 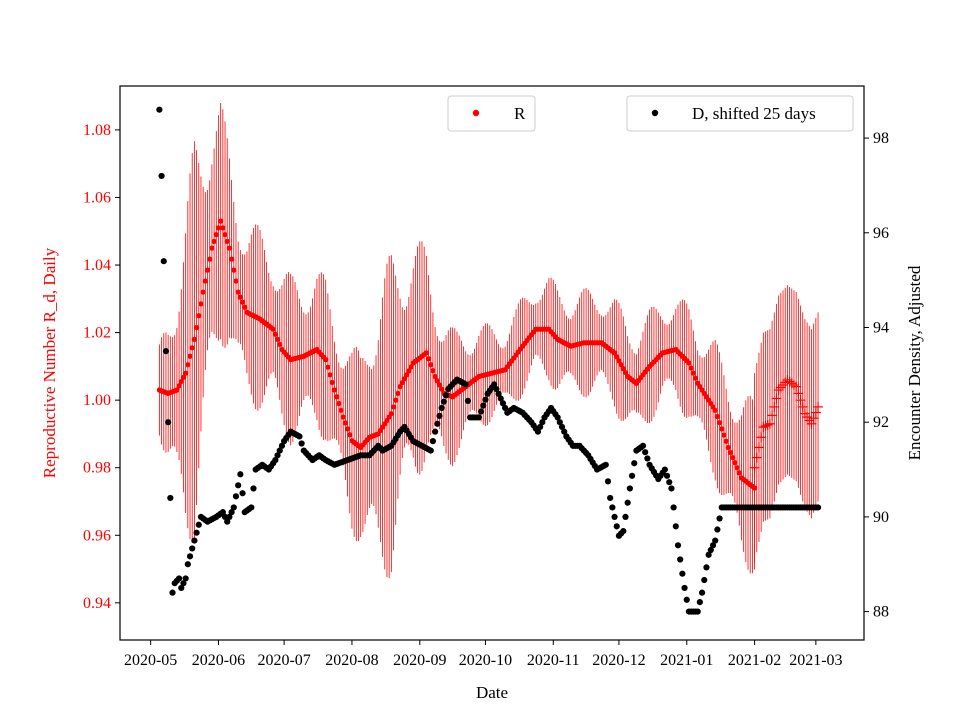 I want to click on y-right-tick-label: 98, so click(x=881, y=138).